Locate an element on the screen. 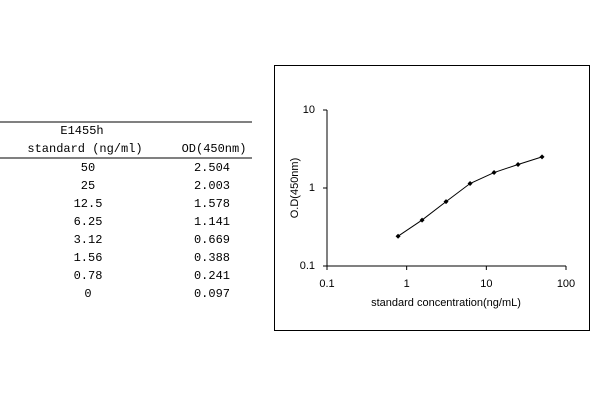 This screenshot has height=400, width=600. y-tick-label: 10 is located at coordinates (309, 110).